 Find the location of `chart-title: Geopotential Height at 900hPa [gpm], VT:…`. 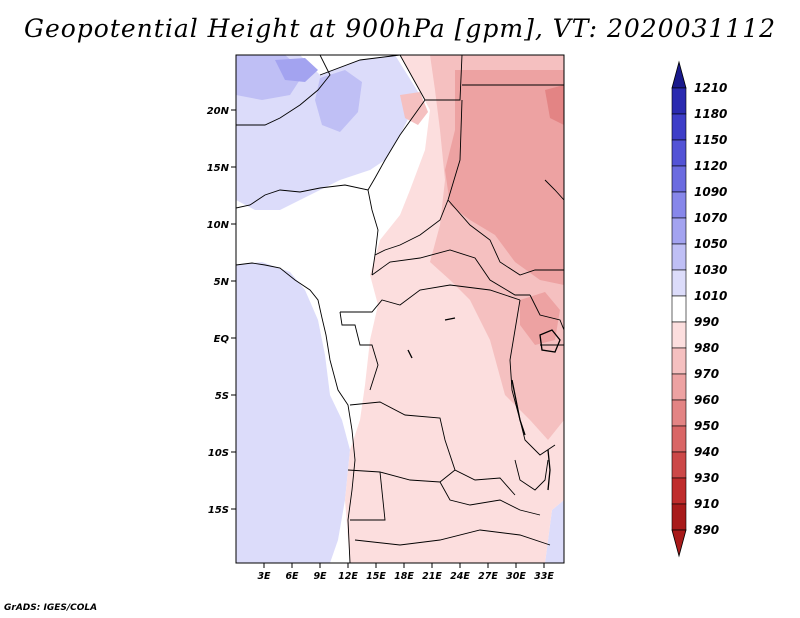

chart-title: Geopotential Height at 900hPa [gpm], VT:… is located at coordinates (400, 28).